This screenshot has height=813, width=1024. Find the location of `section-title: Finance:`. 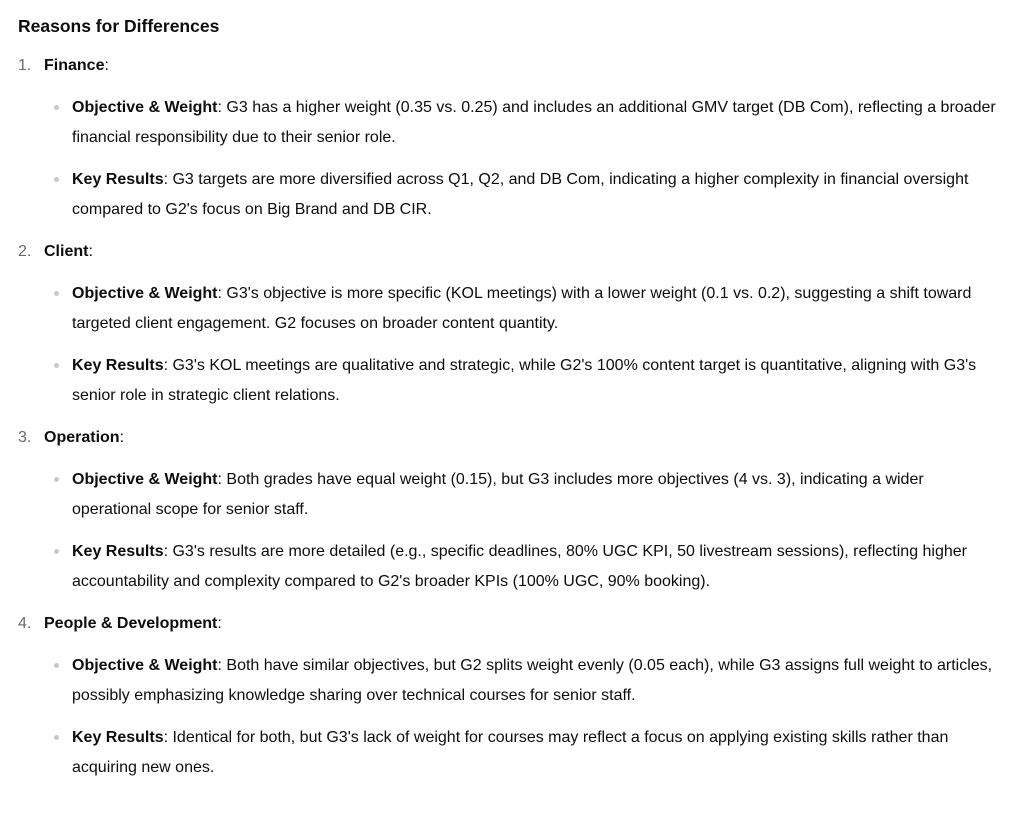

section-title: Finance: is located at coordinates (534, 66).